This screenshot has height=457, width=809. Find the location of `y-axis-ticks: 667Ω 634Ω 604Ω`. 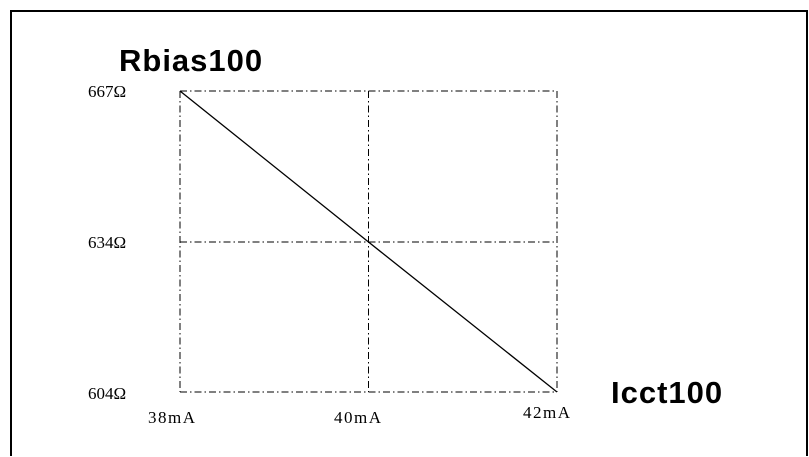

y-axis-ticks: 667Ω 634Ω 604Ω is located at coordinates (107, 242).